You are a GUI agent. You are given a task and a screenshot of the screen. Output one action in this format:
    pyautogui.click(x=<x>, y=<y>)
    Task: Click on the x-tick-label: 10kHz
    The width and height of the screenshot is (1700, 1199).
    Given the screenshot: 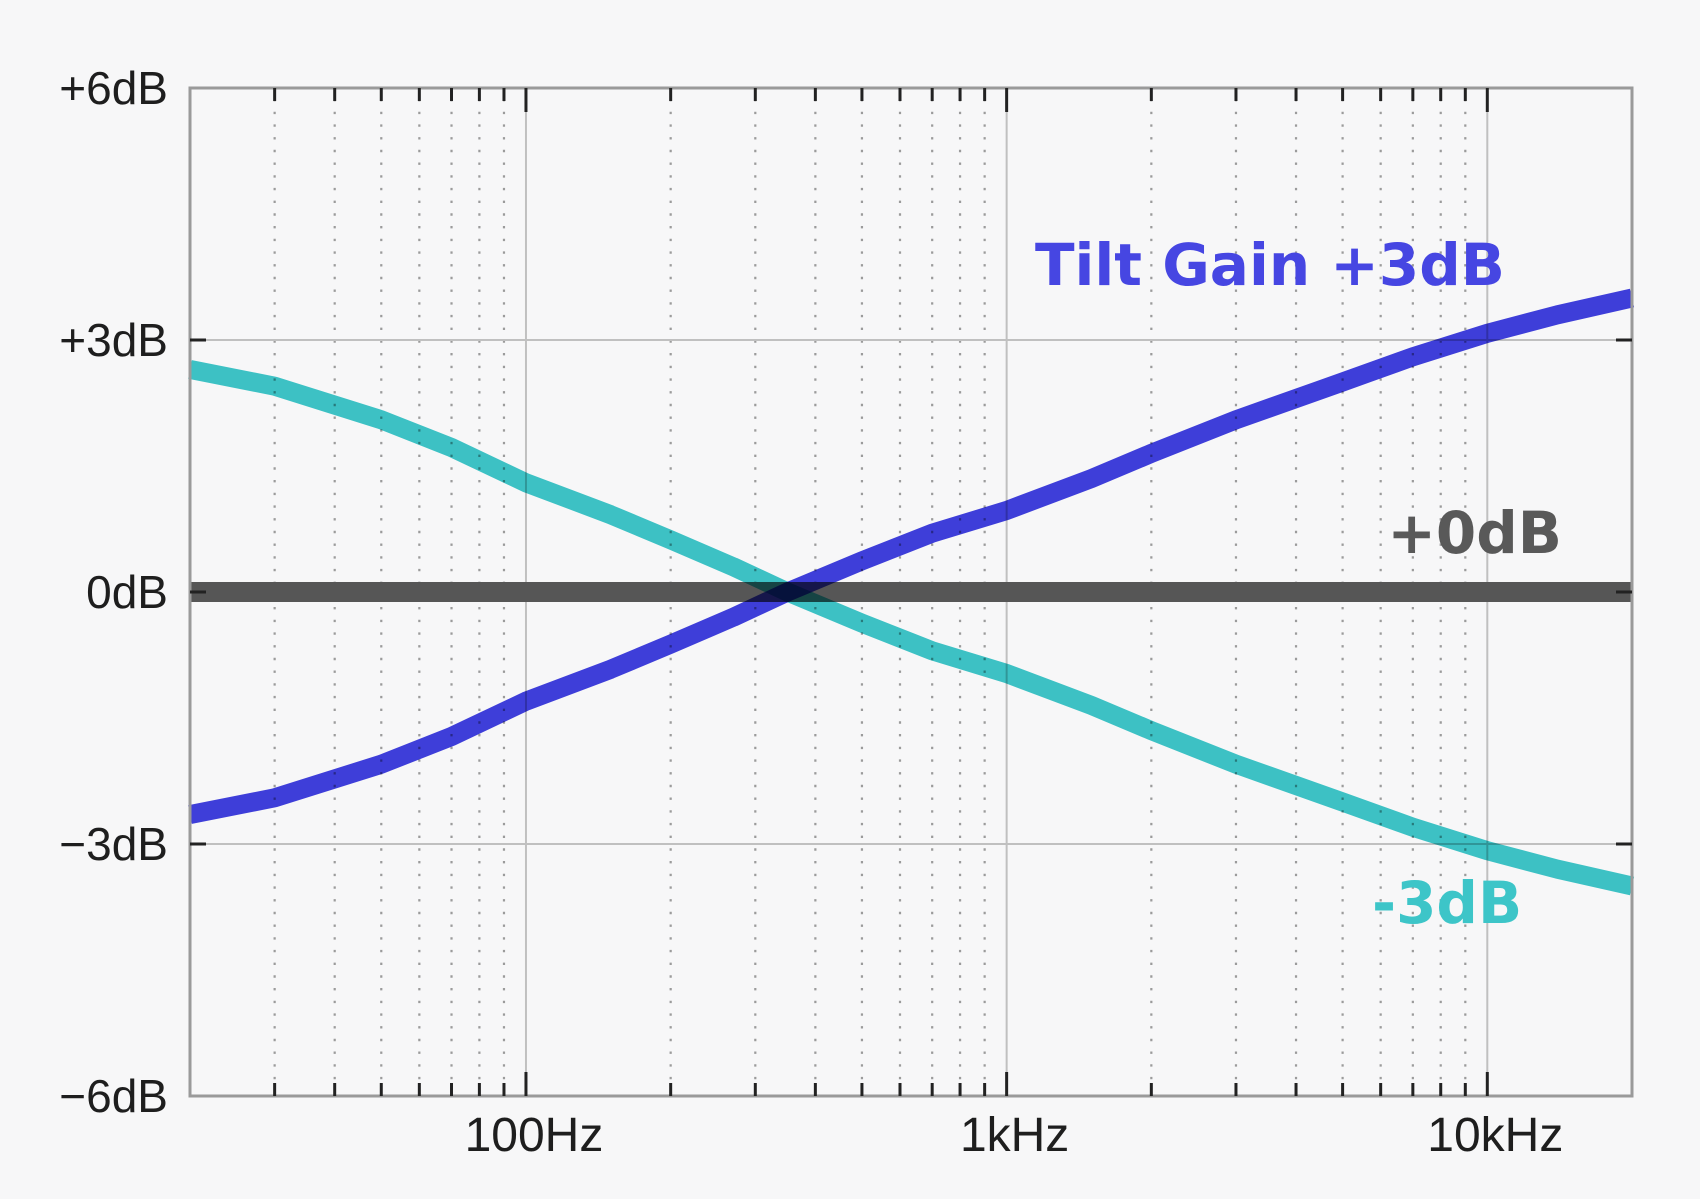 What is the action you would take?
    pyautogui.click(x=1495, y=1135)
    